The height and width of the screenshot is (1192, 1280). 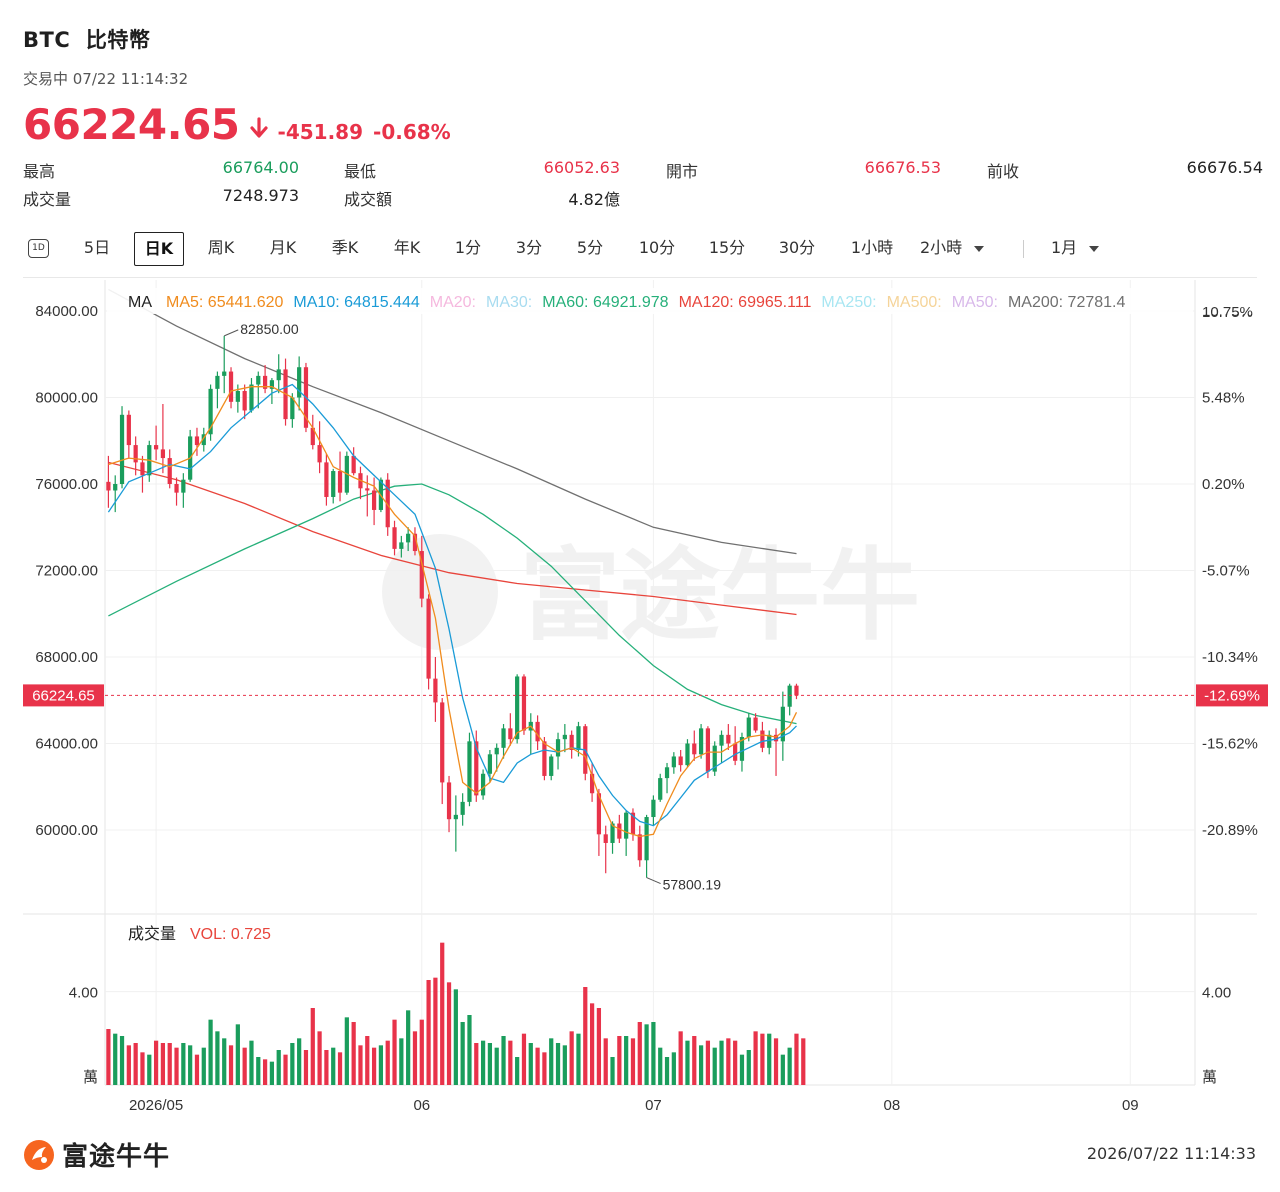 What do you see at coordinates (727, 247) in the screenshot?
I see `tab-15min: 15分` at bounding box center [727, 247].